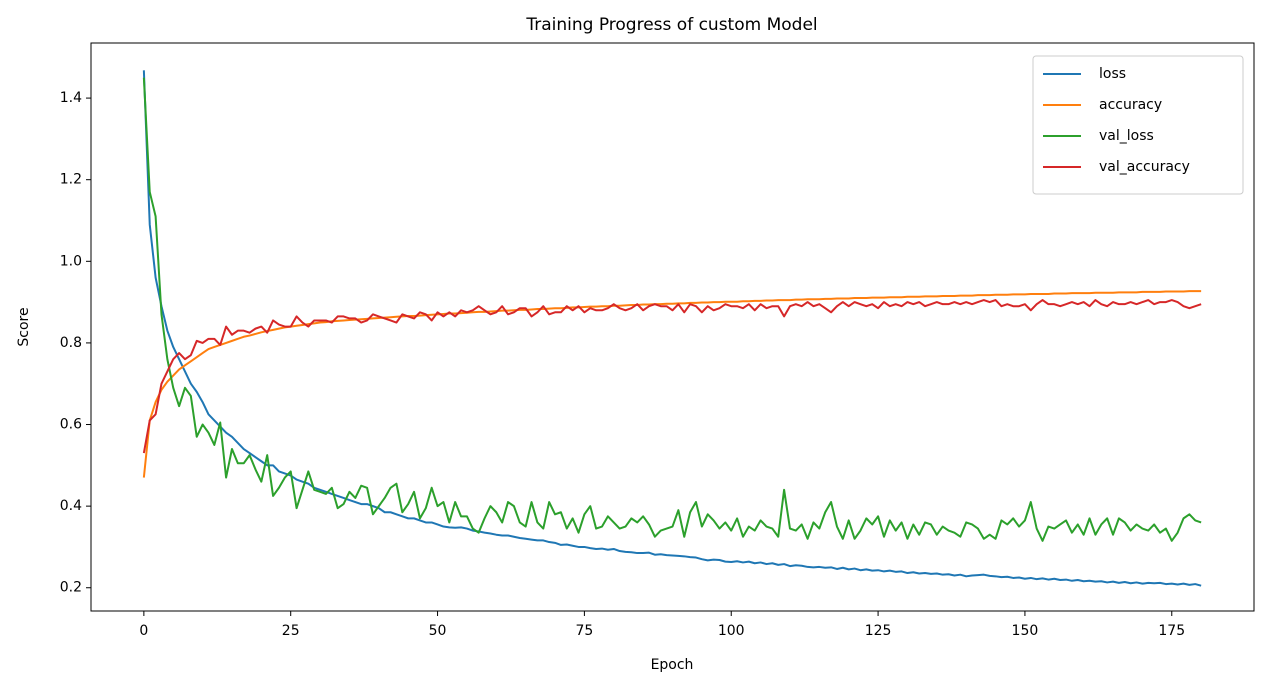 This screenshot has width=1268, height=690. I want to click on x-tick-label: 50, so click(438, 631).